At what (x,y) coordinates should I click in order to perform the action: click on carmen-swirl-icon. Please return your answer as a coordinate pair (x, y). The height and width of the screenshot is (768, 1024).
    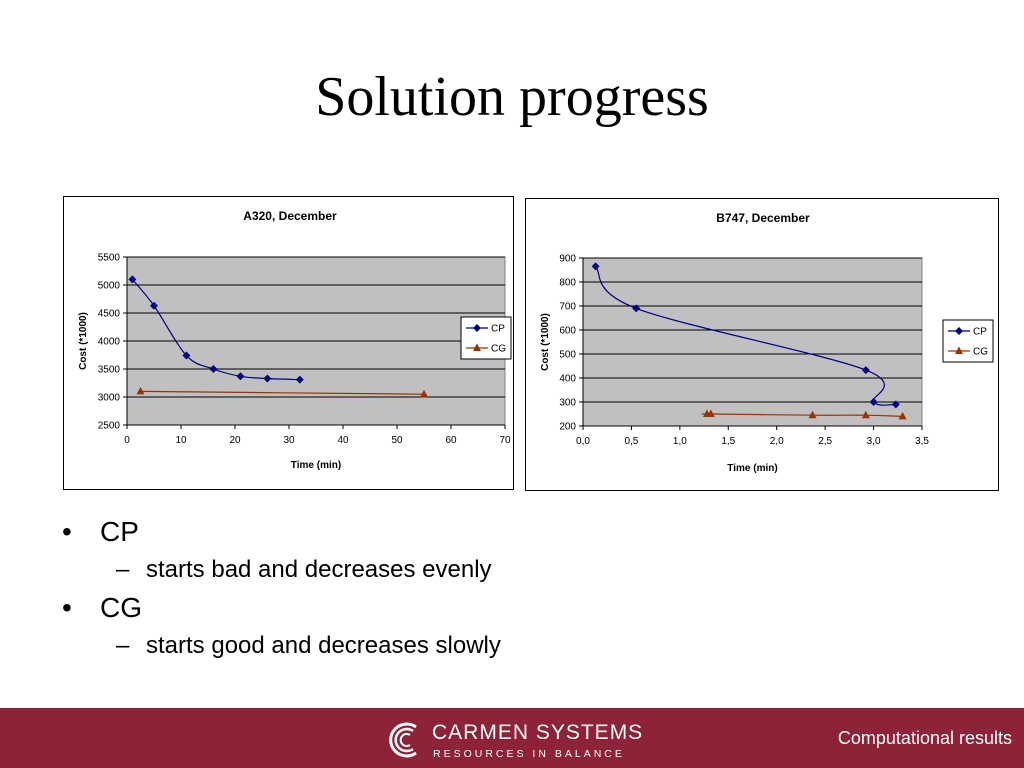
    Looking at the image, I should click on (403, 740).